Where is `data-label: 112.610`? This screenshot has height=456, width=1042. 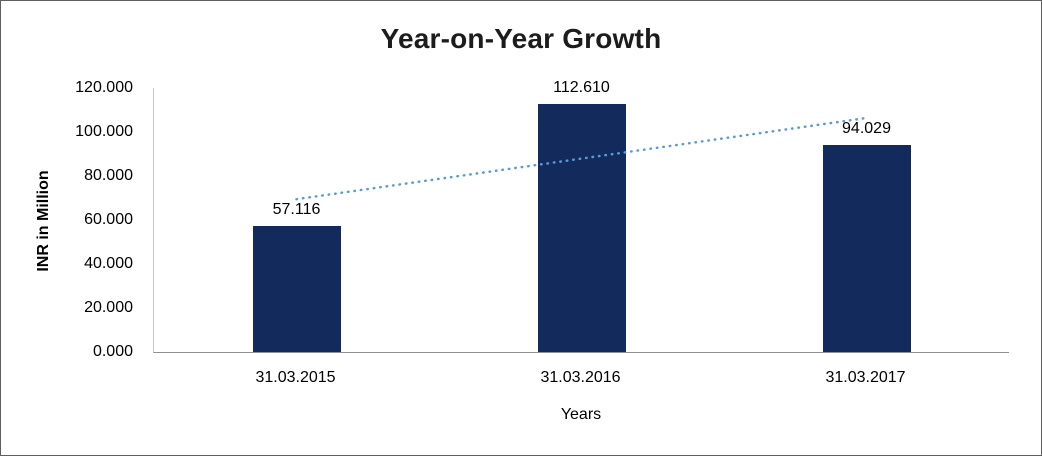 data-label: 112.610 is located at coordinates (581, 88).